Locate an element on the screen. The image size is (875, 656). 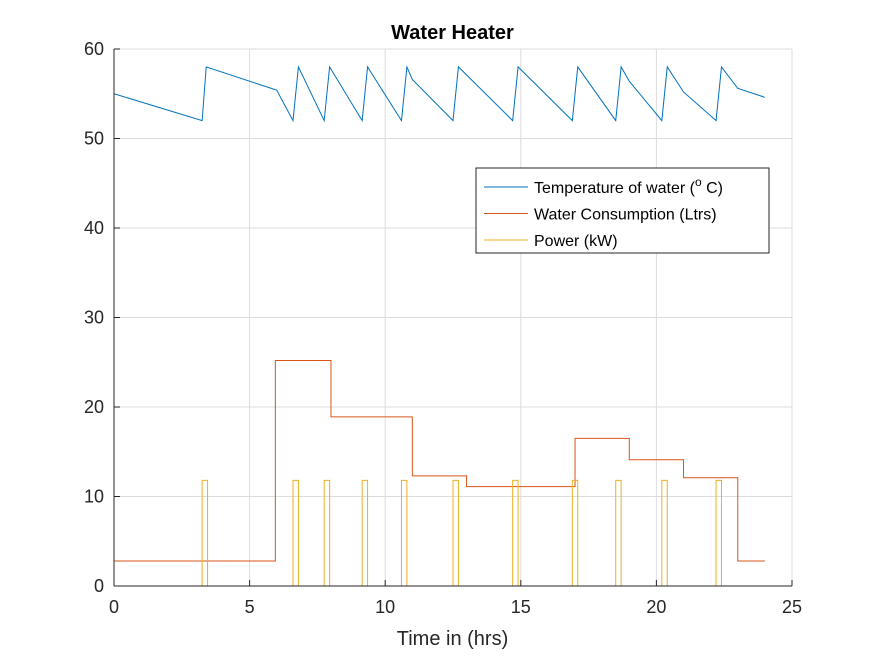
chart-title: Water Heater is located at coordinates (452, 33).